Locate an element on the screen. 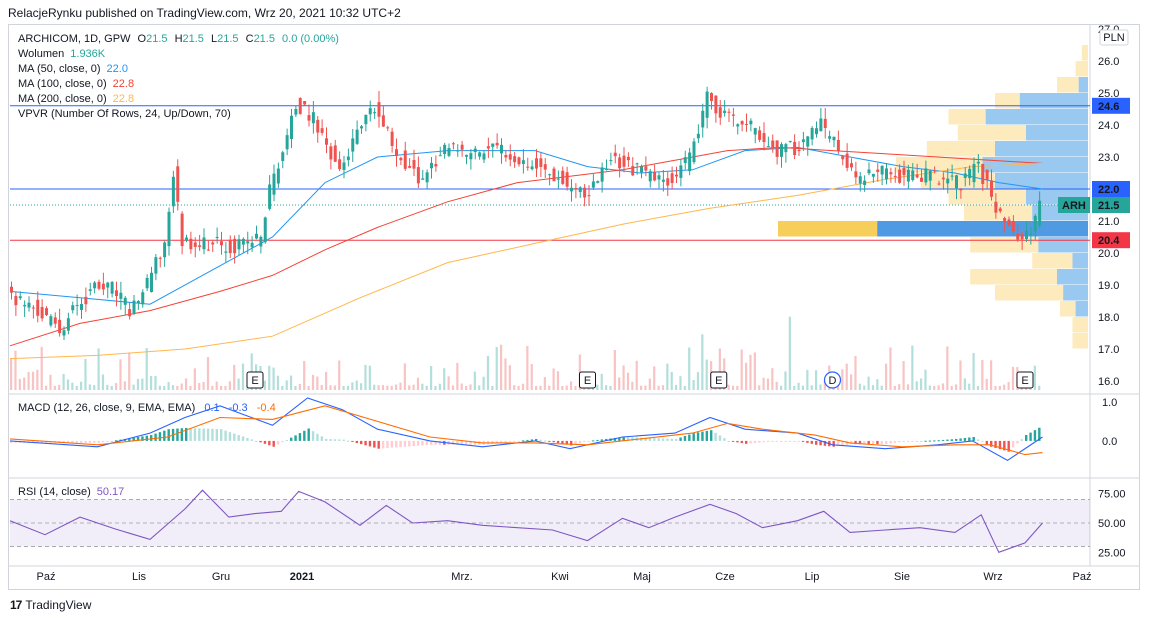 The height and width of the screenshot is (620, 1150). dividend-marker is located at coordinates (832, 380).